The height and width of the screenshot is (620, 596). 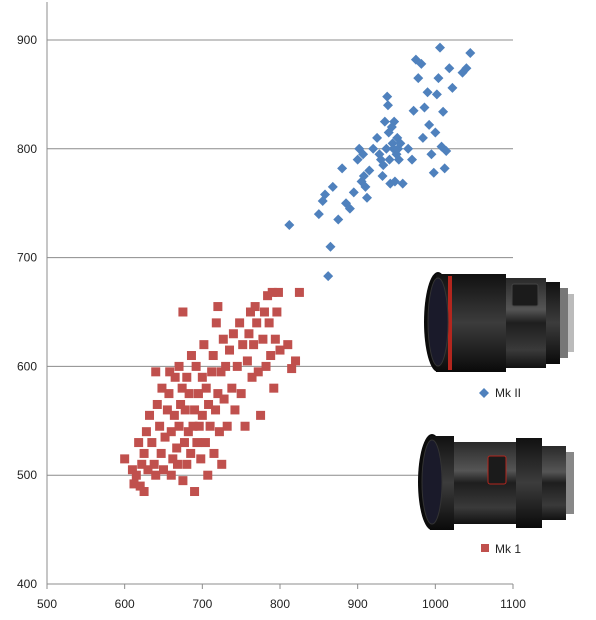 I want to click on legend-marker-mk2, so click(x=484, y=393).